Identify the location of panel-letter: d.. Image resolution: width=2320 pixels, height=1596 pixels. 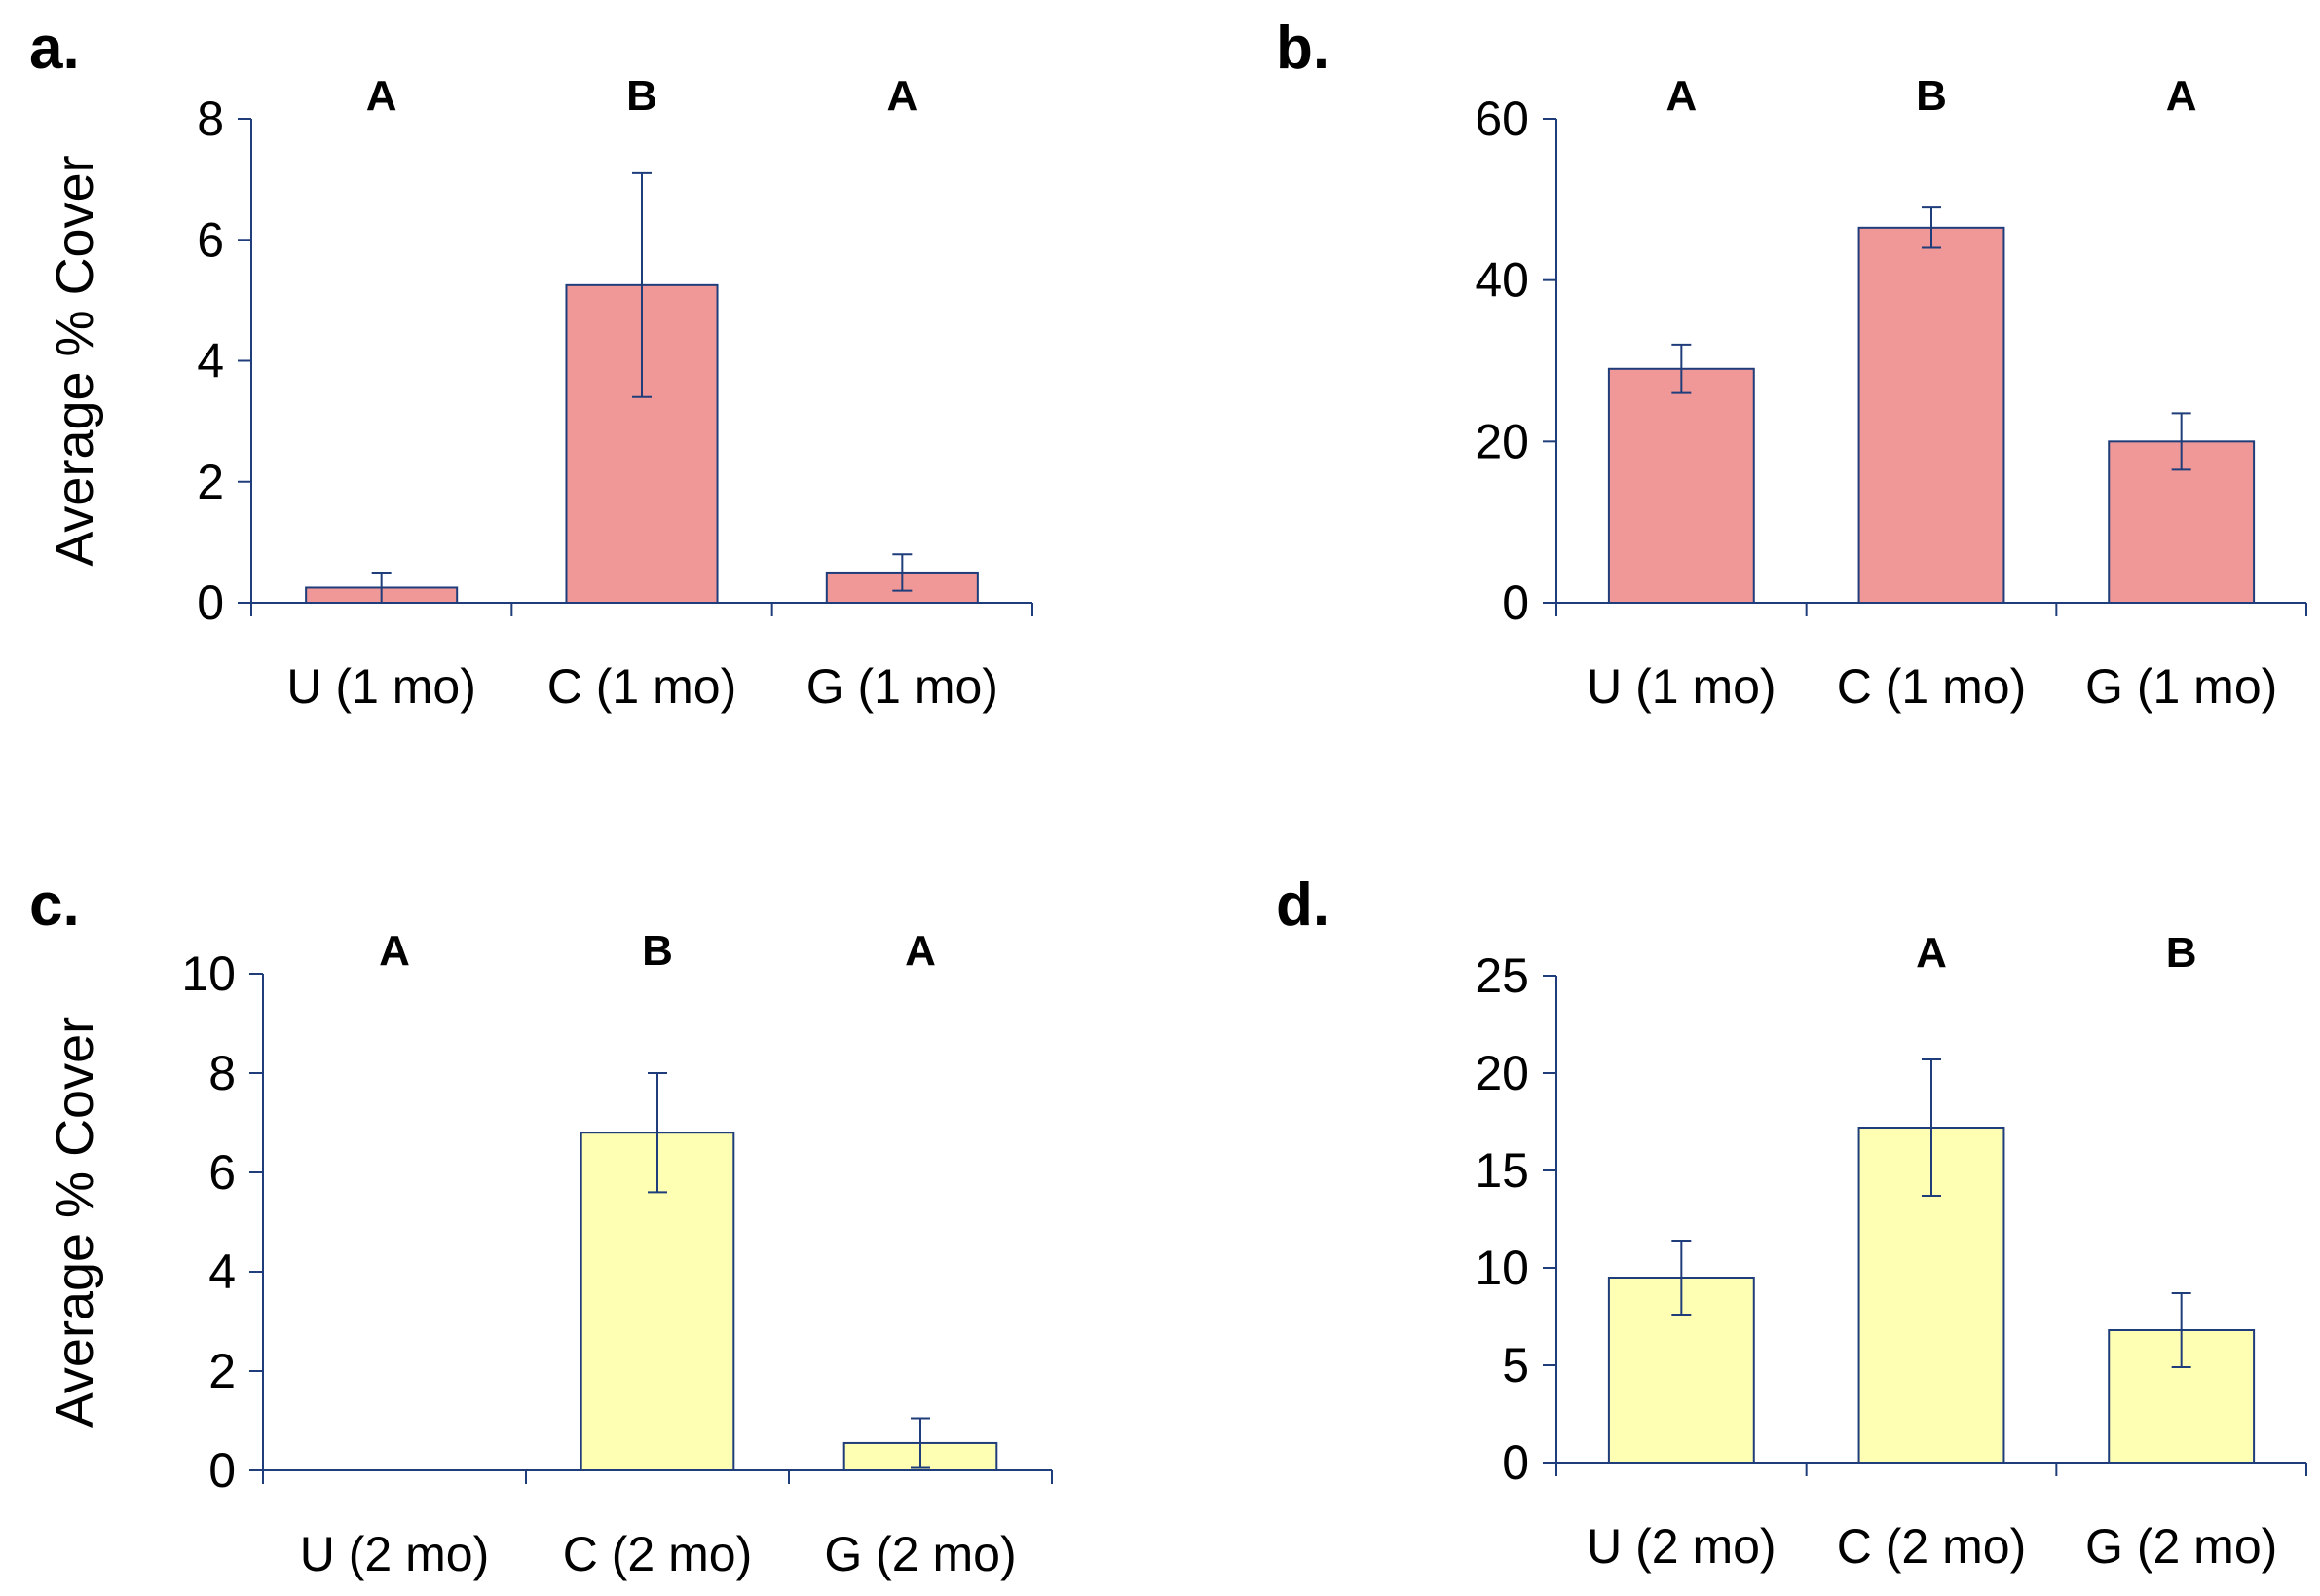
(1303, 905).